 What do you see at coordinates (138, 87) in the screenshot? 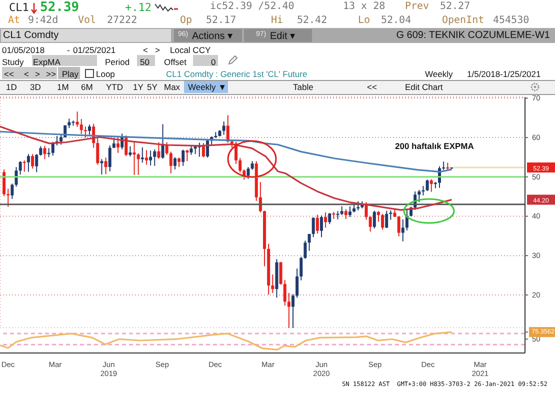
I see `text: 1Y` at bounding box center [138, 87].